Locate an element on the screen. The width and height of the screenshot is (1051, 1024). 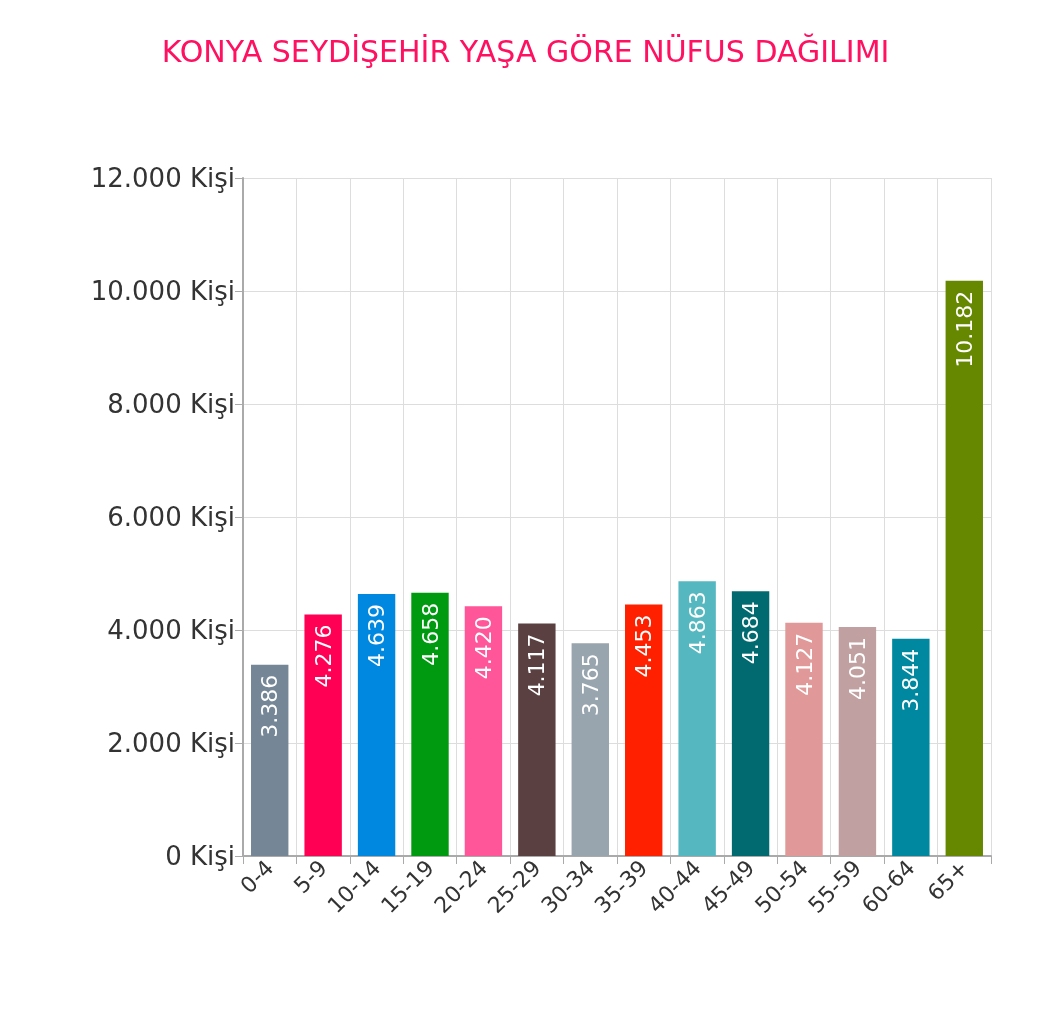
data-label: 4.658 is located at coordinates (430, 634).